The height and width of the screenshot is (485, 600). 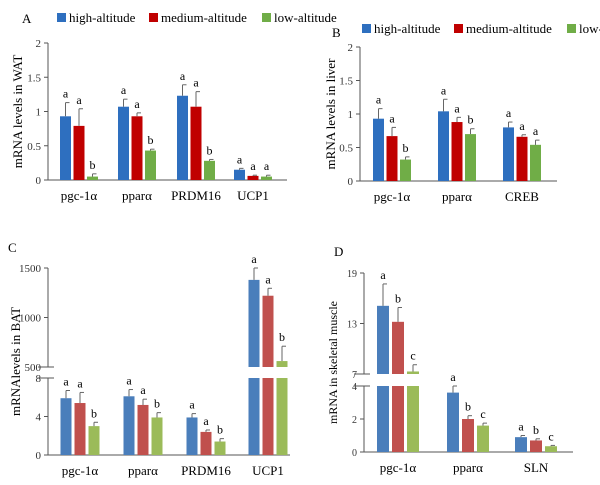 I want to click on y-axis-label: mRNA levels in liver, so click(x=330, y=114).